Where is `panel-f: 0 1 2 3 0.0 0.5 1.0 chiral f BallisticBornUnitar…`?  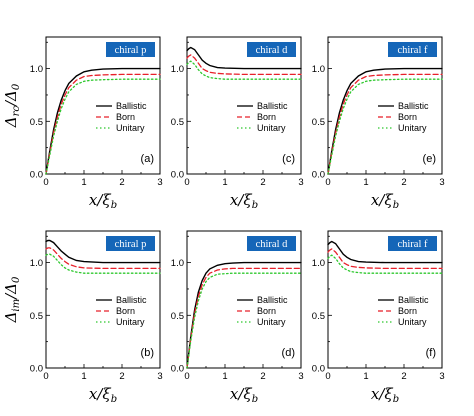
panel-f: 0 1 2 3 0.0 0.5 1.0 chiral f BallisticBornUnitar… is located at coordinates (378, 317).